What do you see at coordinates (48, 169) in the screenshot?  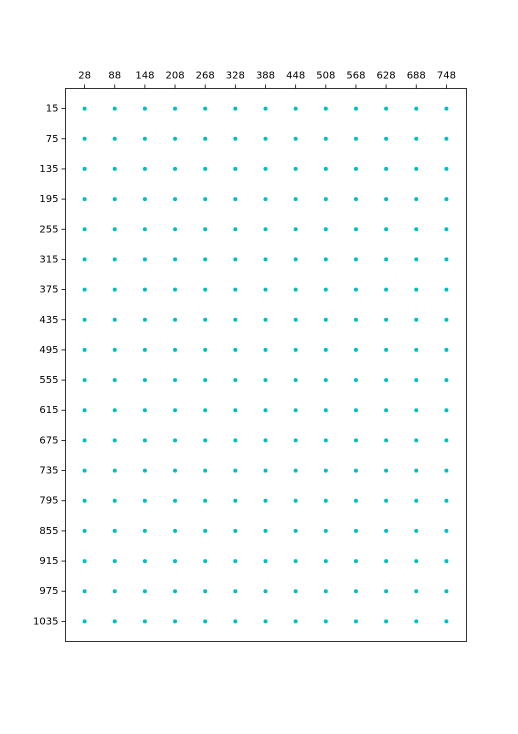 I see `y-tick-label: 135` at bounding box center [48, 169].